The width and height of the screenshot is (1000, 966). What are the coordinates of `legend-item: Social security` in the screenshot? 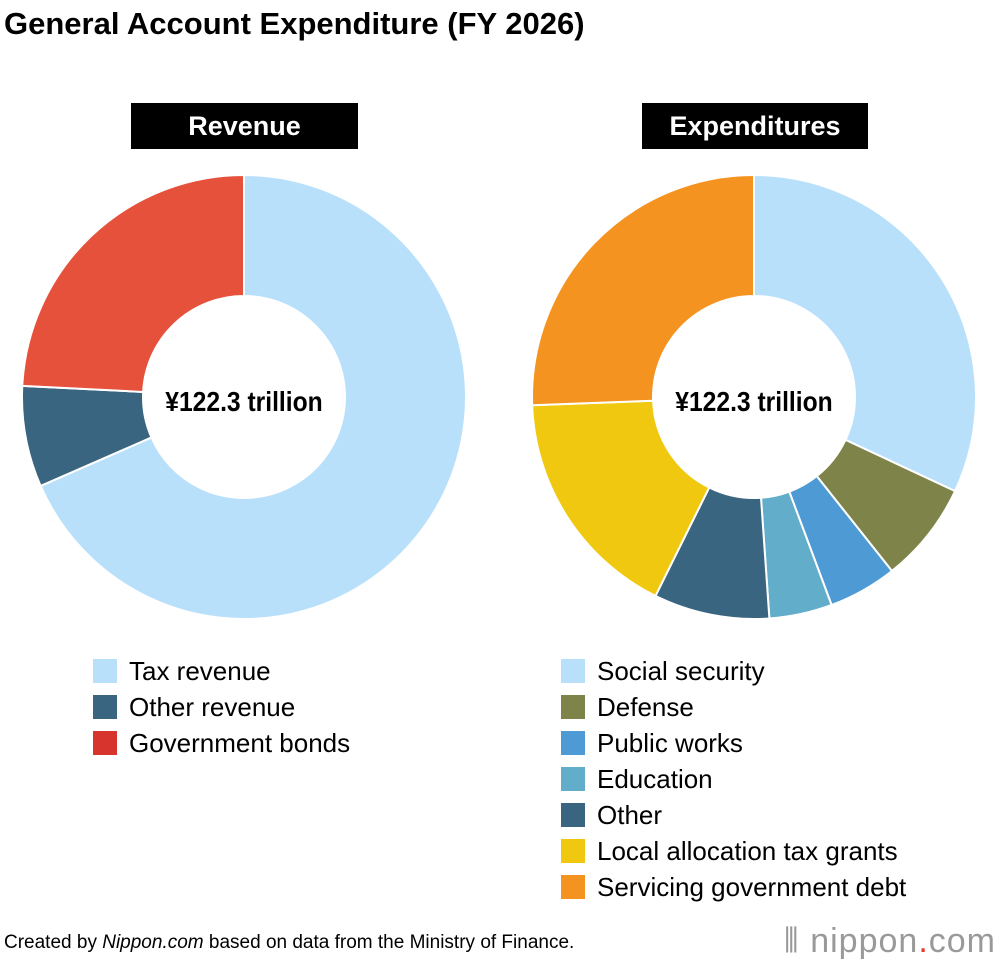 It's located at (733, 671).